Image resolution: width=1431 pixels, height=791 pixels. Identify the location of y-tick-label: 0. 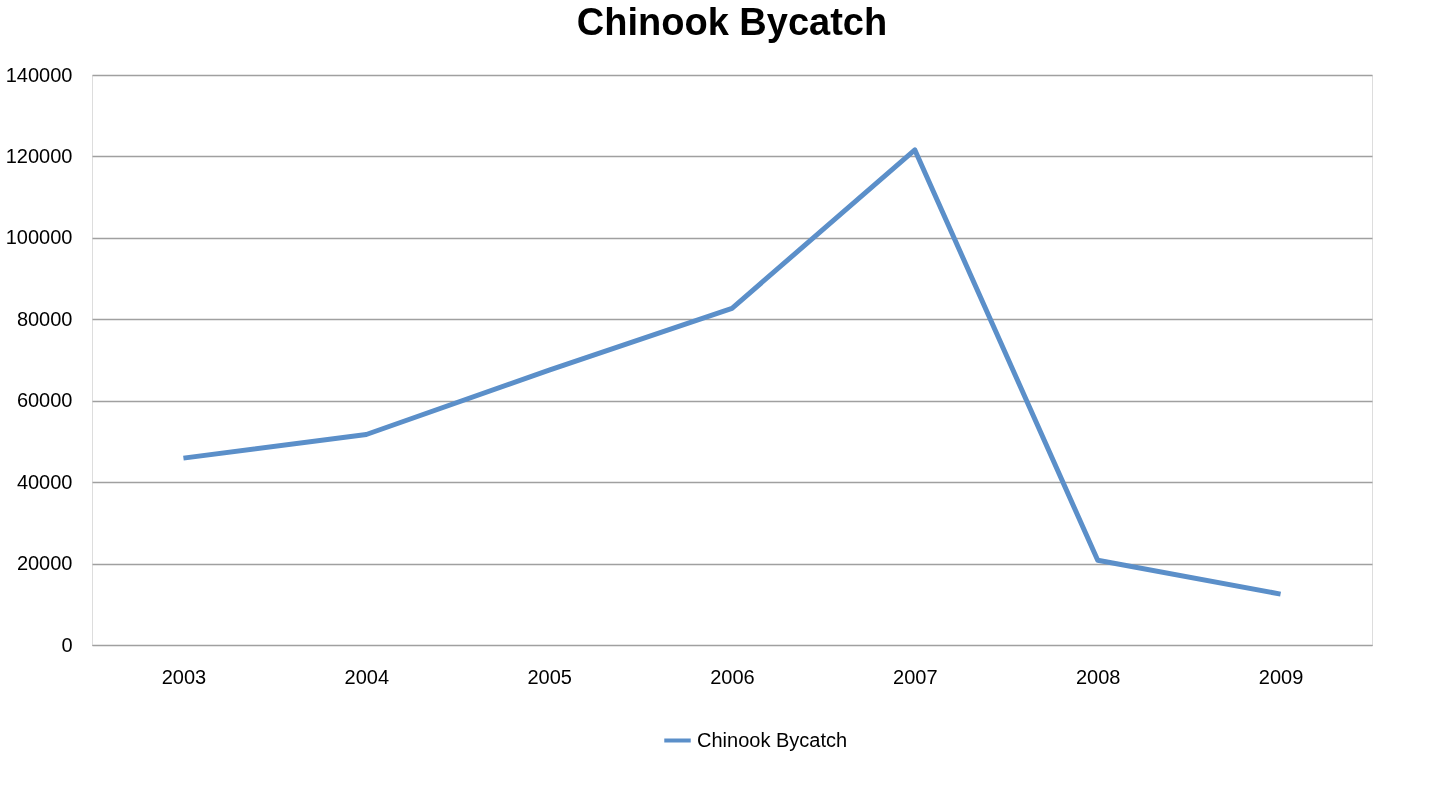
(67, 644).